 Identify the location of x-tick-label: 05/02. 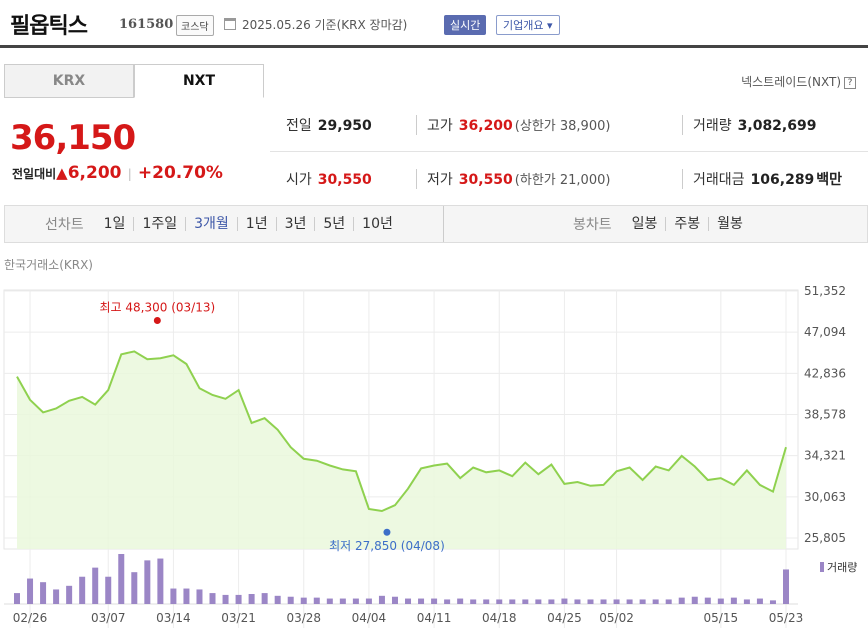
(616, 618).